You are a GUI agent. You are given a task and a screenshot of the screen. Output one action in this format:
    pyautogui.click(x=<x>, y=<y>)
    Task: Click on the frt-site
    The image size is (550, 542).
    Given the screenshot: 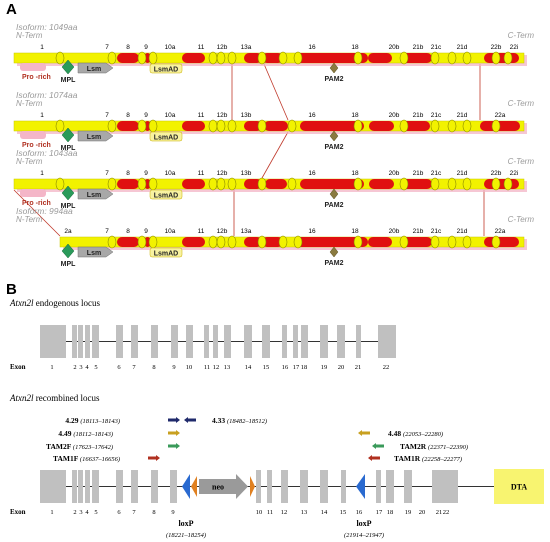 What is the action you would take?
    pyautogui.click(x=252, y=486)
    